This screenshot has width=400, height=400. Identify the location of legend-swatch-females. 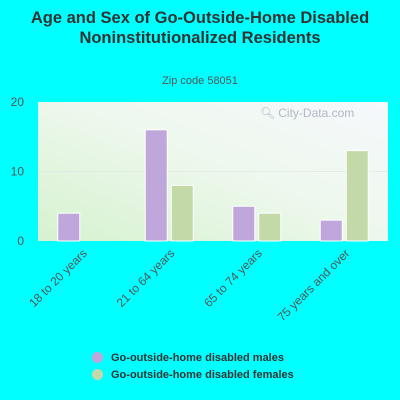
(97, 374).